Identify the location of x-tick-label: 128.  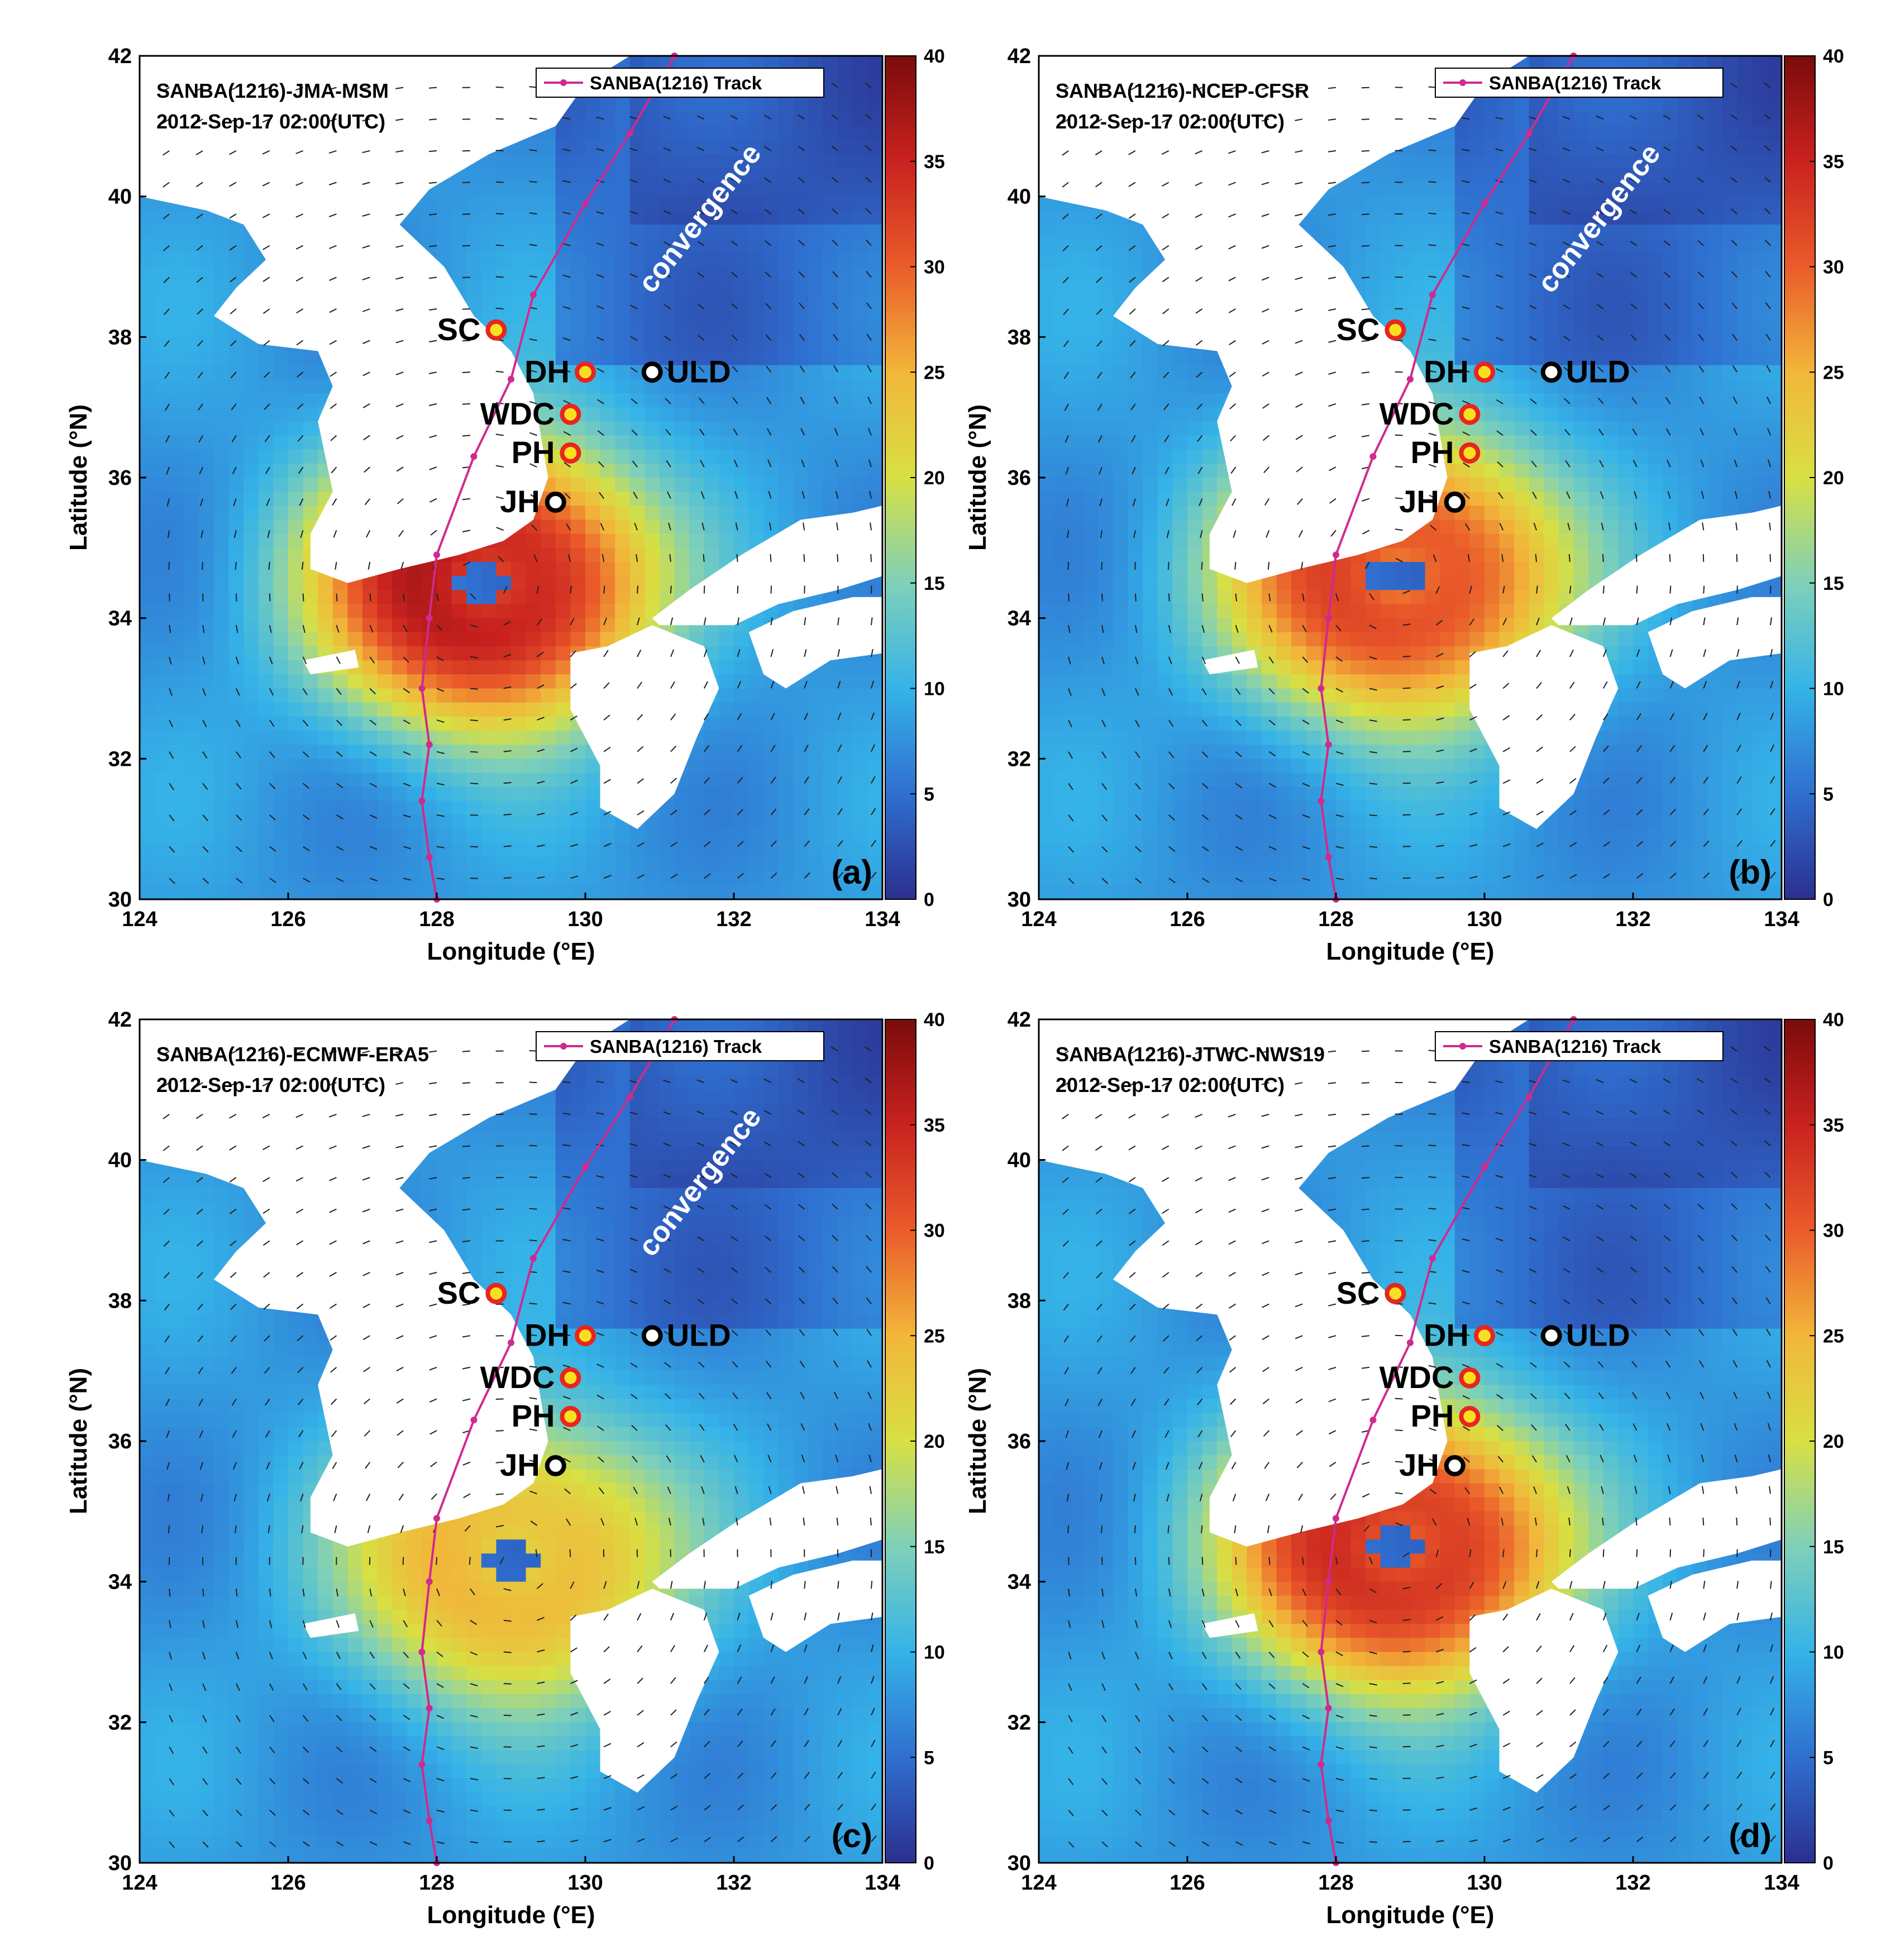
(1336, 1883).